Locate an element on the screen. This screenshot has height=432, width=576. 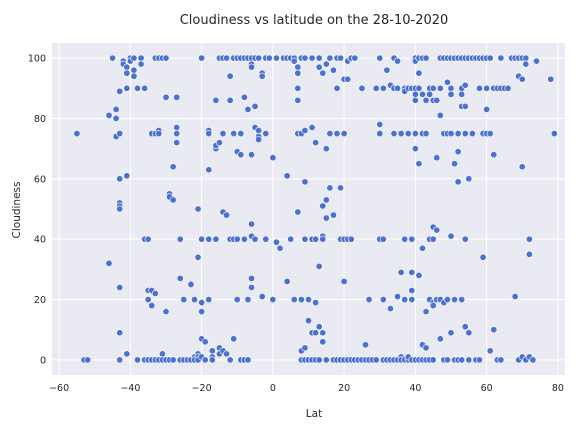
y-tick-label: 100 is located at coordinates (37, 59).